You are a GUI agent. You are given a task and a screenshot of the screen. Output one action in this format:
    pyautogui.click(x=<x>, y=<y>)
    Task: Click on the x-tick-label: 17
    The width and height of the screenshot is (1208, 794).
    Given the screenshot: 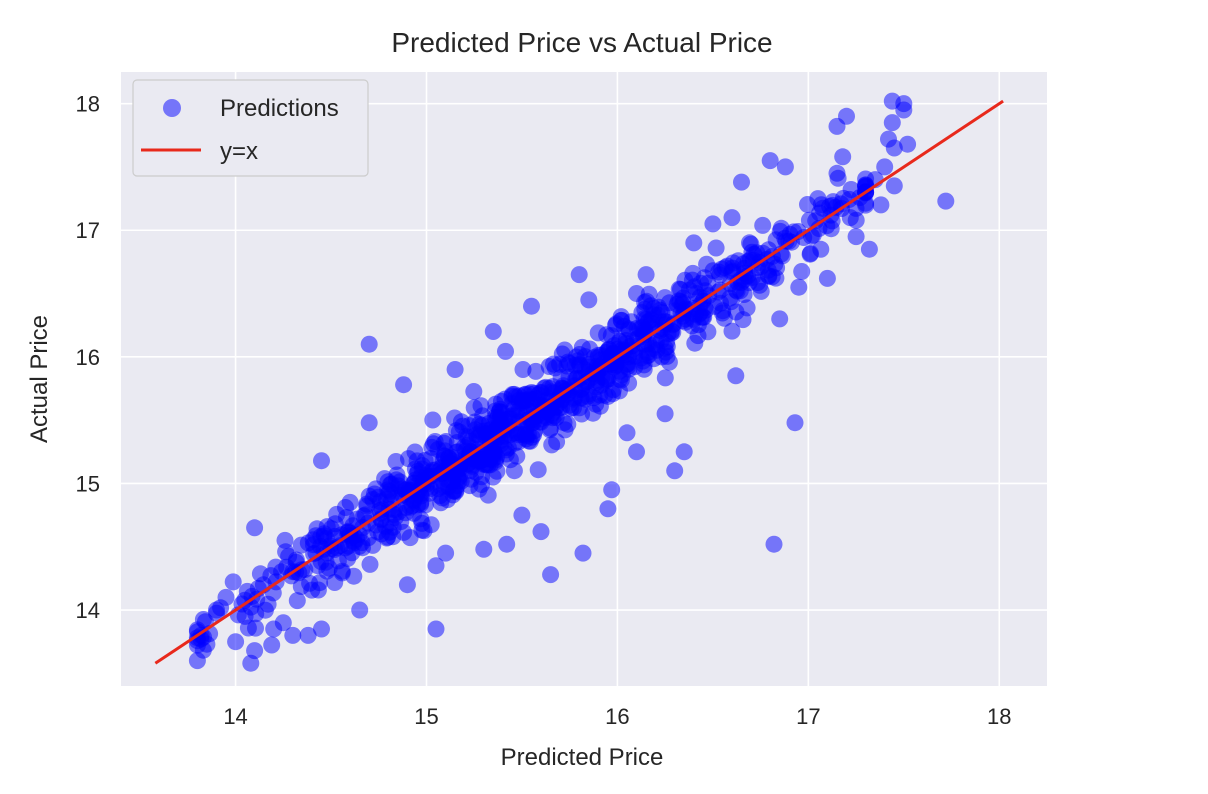 What is the action you would take?
    pyautogui.click(x=808, y=716)
    